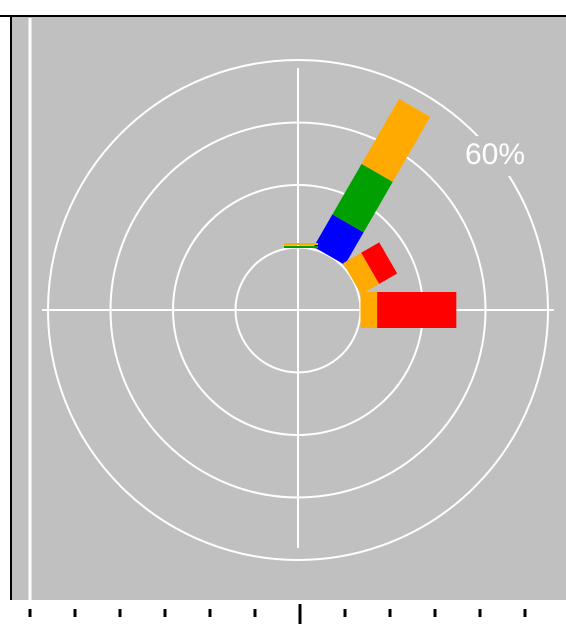 This screenshot has width=566, height=632. I want to click on label-gap, so click(495, 156).